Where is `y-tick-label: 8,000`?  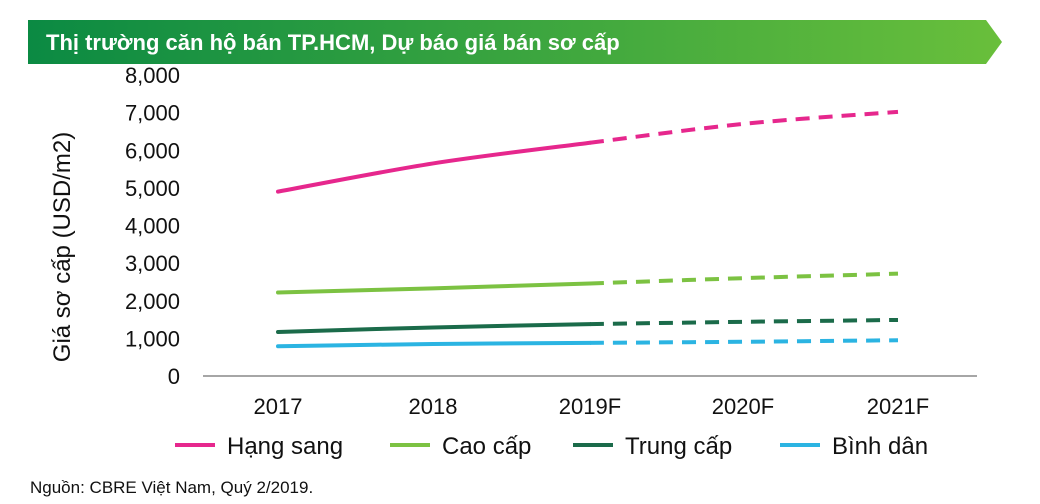 y-tick-label: 8,000 is located at coordinates (152, 75).